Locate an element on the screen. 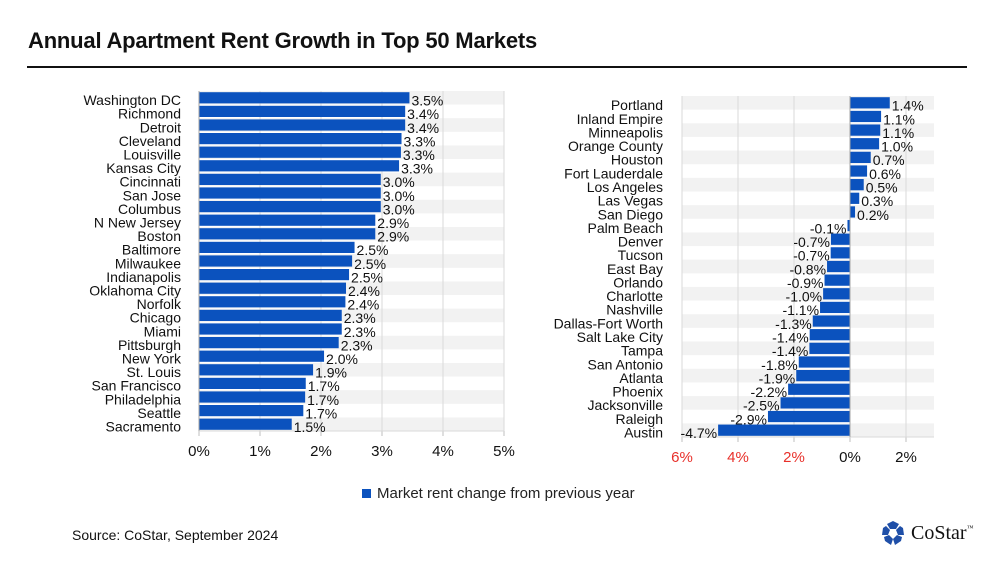 This screenshot has height=562, width=1000. x-tick-label: 1% is located at coordinates (260, 451).